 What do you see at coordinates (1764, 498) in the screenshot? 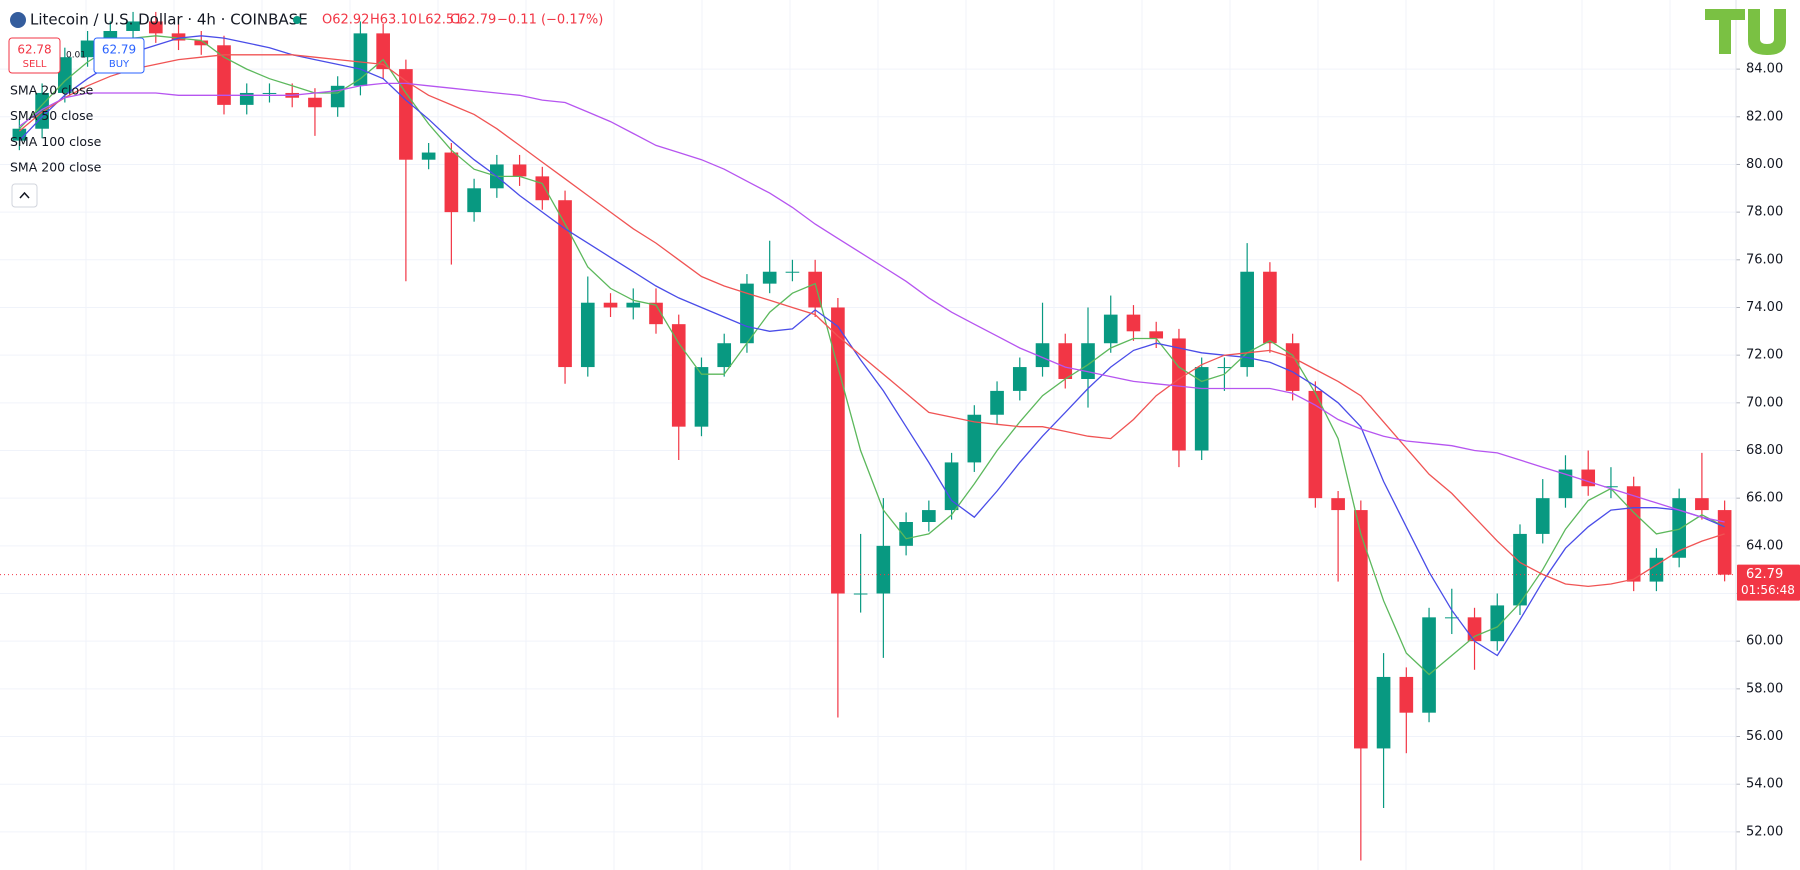
I see `y-tick-label: 66.00` at bounding box center [1764, 498].